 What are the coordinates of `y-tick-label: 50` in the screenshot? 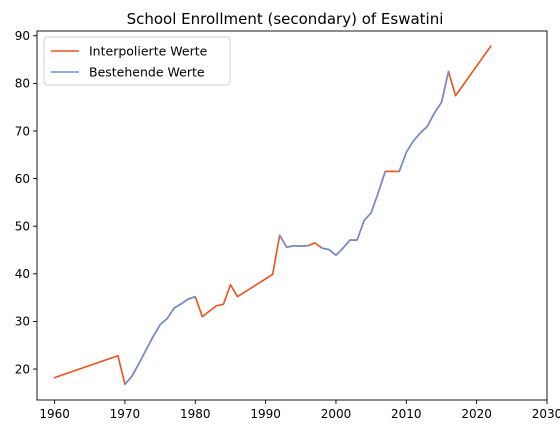 It's located at (22, 227).